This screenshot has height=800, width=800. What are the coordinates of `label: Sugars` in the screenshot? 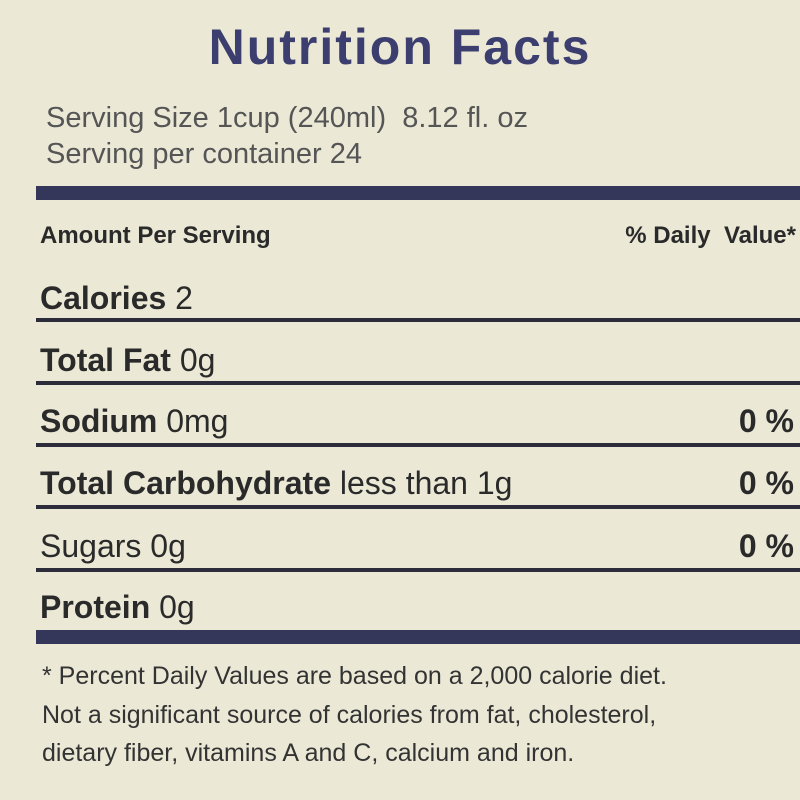 It's located at (91, 546).